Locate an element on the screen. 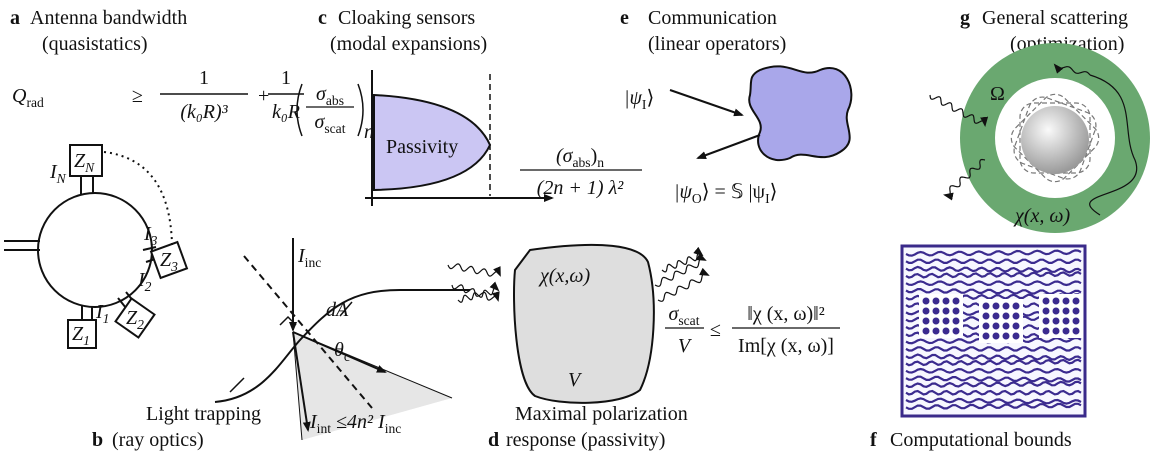  right-angle is located at coordinates (288, 320).